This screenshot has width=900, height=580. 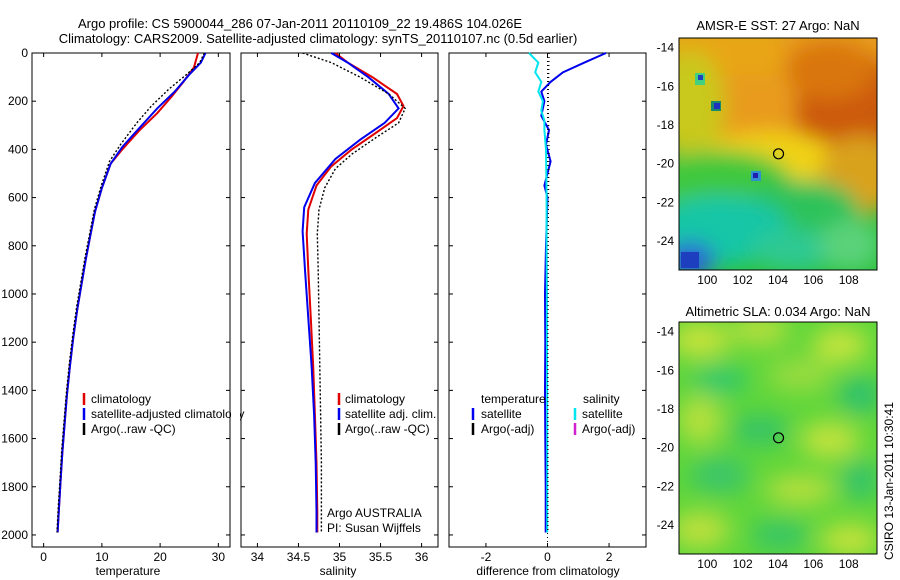 I want to click on sla_map-xtick-label: 106, so click(x=813, y=564).